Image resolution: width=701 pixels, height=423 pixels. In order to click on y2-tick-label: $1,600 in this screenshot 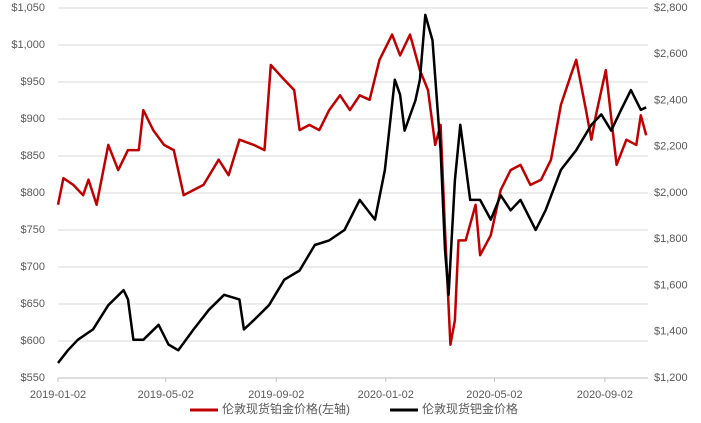, I will do `click(671, 285)`.